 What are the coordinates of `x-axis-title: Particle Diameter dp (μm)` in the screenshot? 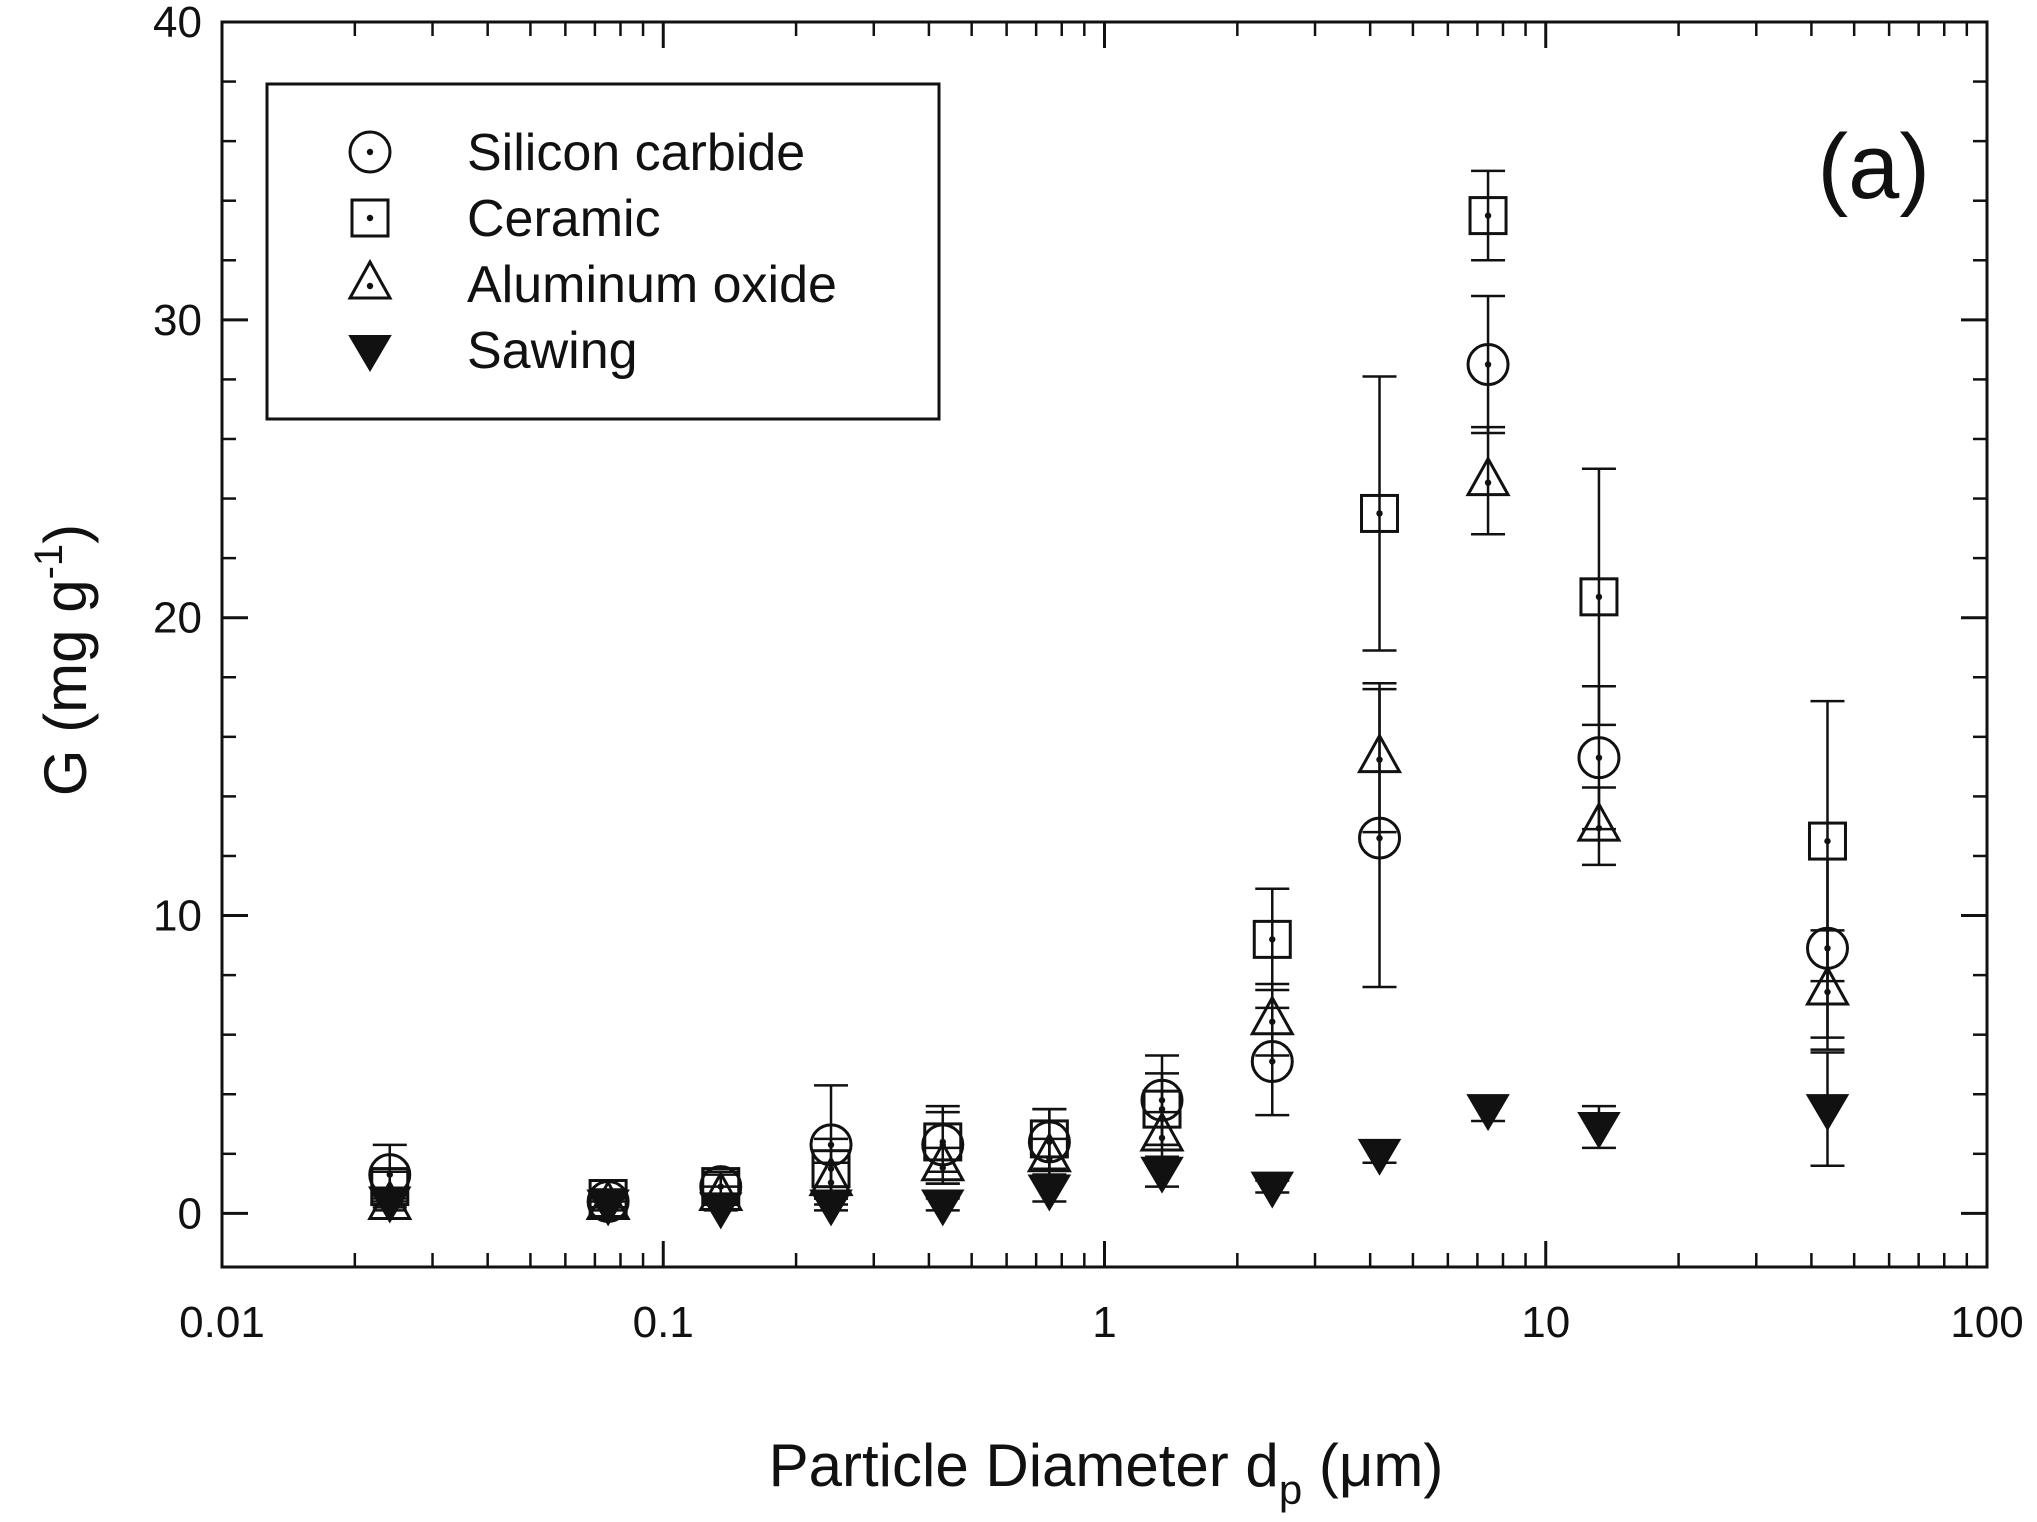 It's located at (1106, 1472).